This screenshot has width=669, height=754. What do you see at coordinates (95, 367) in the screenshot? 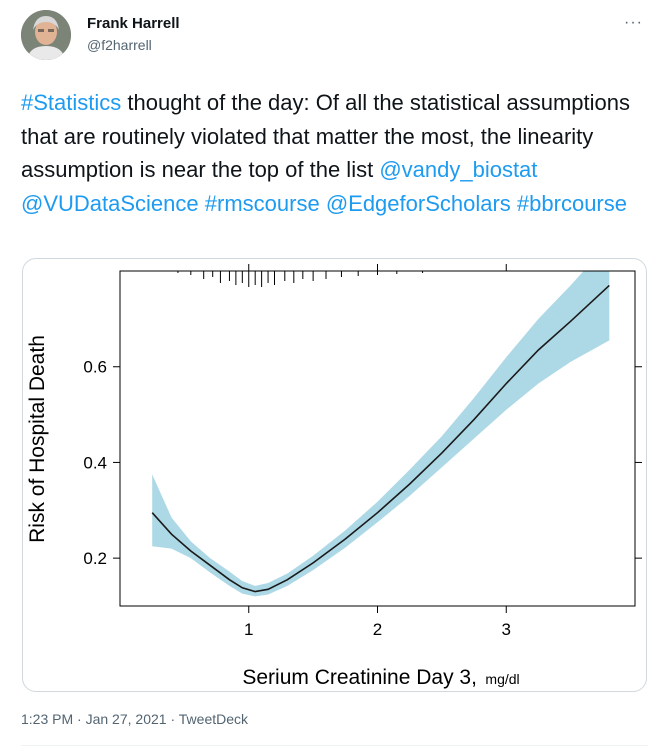
I see `y-tick-label: 0.6` at bounding box center [95, 367].